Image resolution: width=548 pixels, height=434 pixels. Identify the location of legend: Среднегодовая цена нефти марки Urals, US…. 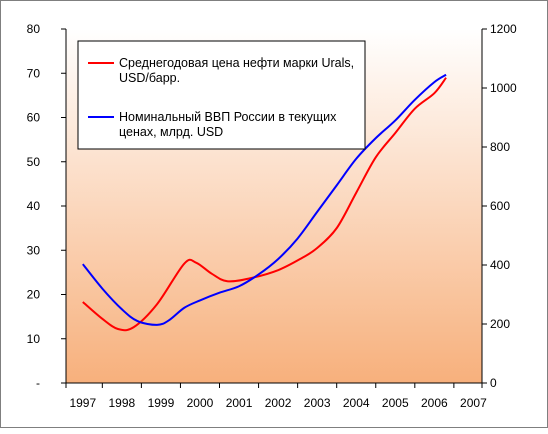
(221, 95).